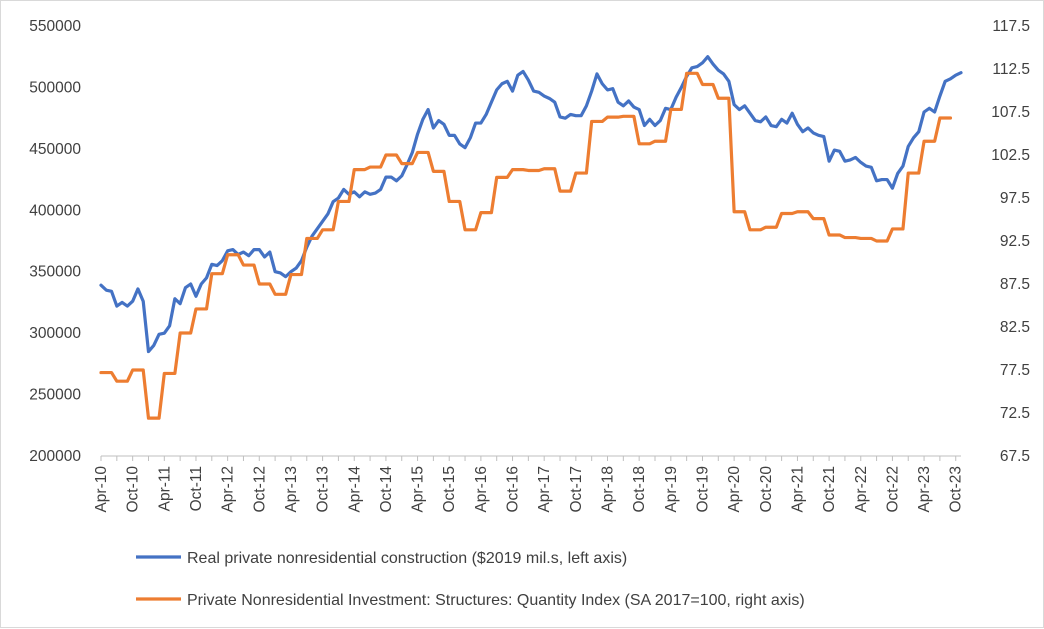 The width and height of the screenshot is (1044, 629). I want to click on x-axis-tick-label: Oct-10, so click(133, 489).